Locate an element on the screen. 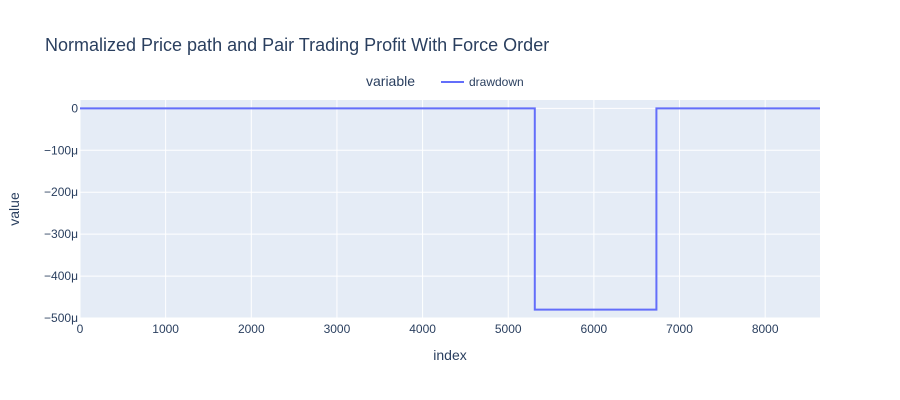 The width and height of the screenshot is (900, 400). x-tick-label: 7000 is located at coordinates (679, 329).